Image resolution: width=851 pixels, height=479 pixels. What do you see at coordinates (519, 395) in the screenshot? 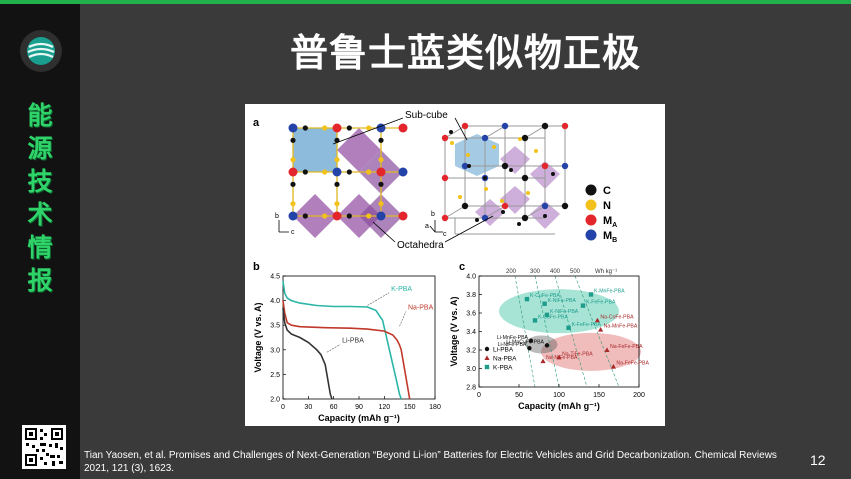
I see `x-tick-label: 50` at bounding box center [519, 395].